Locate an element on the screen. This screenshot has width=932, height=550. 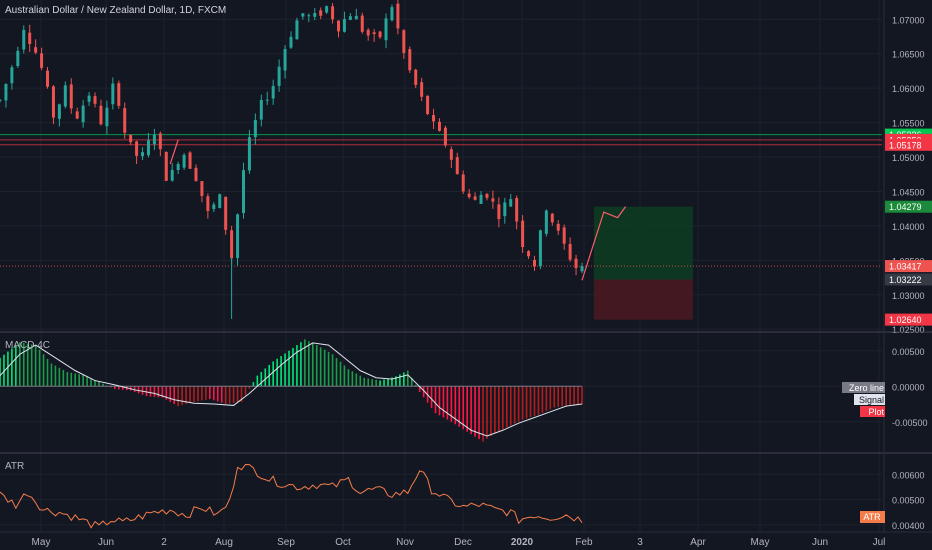
price-tick-label: 1.04000 is located at coordinates (908, 227).